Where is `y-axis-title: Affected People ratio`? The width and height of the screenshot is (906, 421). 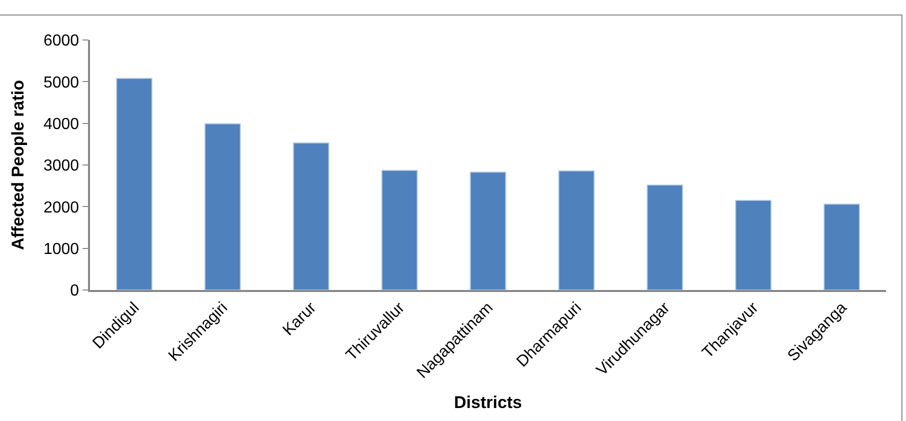 y-axis-title: Affected People ratio is located at coordinates (18, 165).